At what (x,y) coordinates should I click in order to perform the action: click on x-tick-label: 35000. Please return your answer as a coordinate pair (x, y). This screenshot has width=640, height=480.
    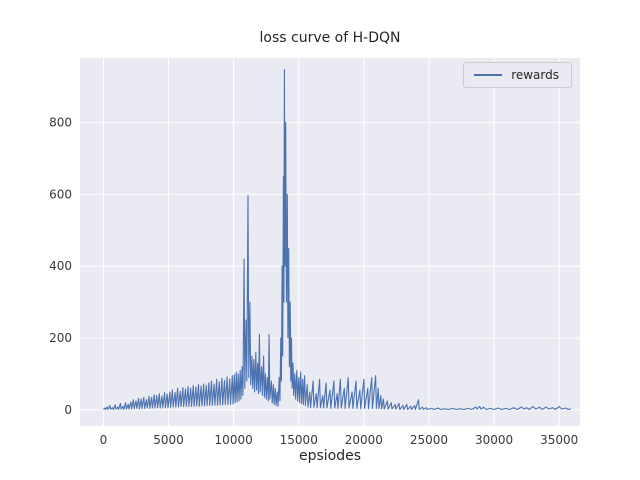
    Looking at the image, I should click on (559, 440).